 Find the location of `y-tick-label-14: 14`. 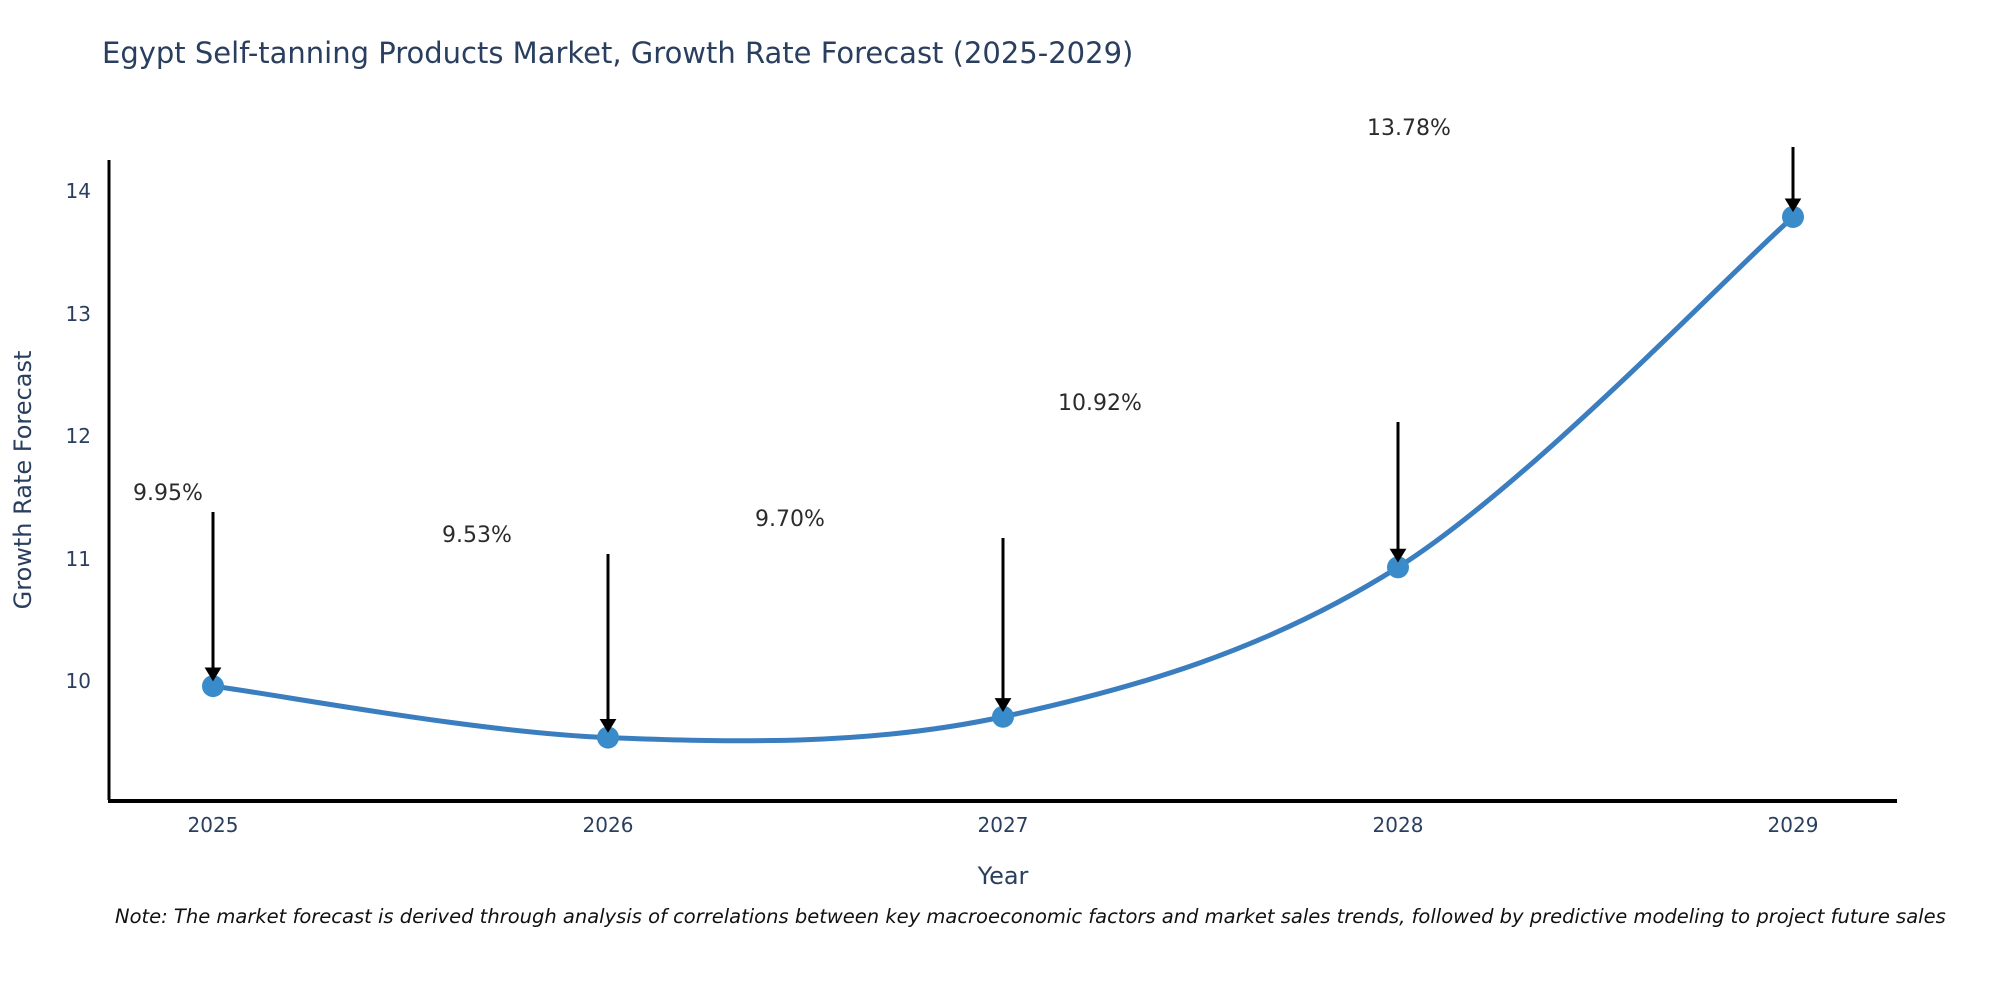

y-tick-label-14: 14 is located at coordinates (78, 191).